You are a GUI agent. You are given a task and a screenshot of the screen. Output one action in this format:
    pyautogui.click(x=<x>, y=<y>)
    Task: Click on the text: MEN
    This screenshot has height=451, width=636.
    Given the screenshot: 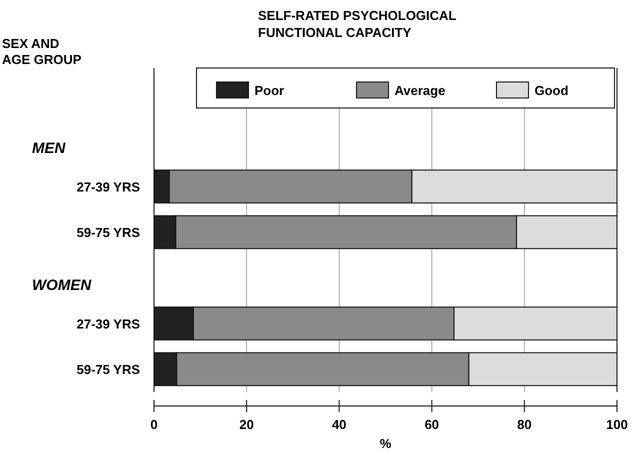 What is the action you would take?
    pyautogui.click(x=49, y=148)
    